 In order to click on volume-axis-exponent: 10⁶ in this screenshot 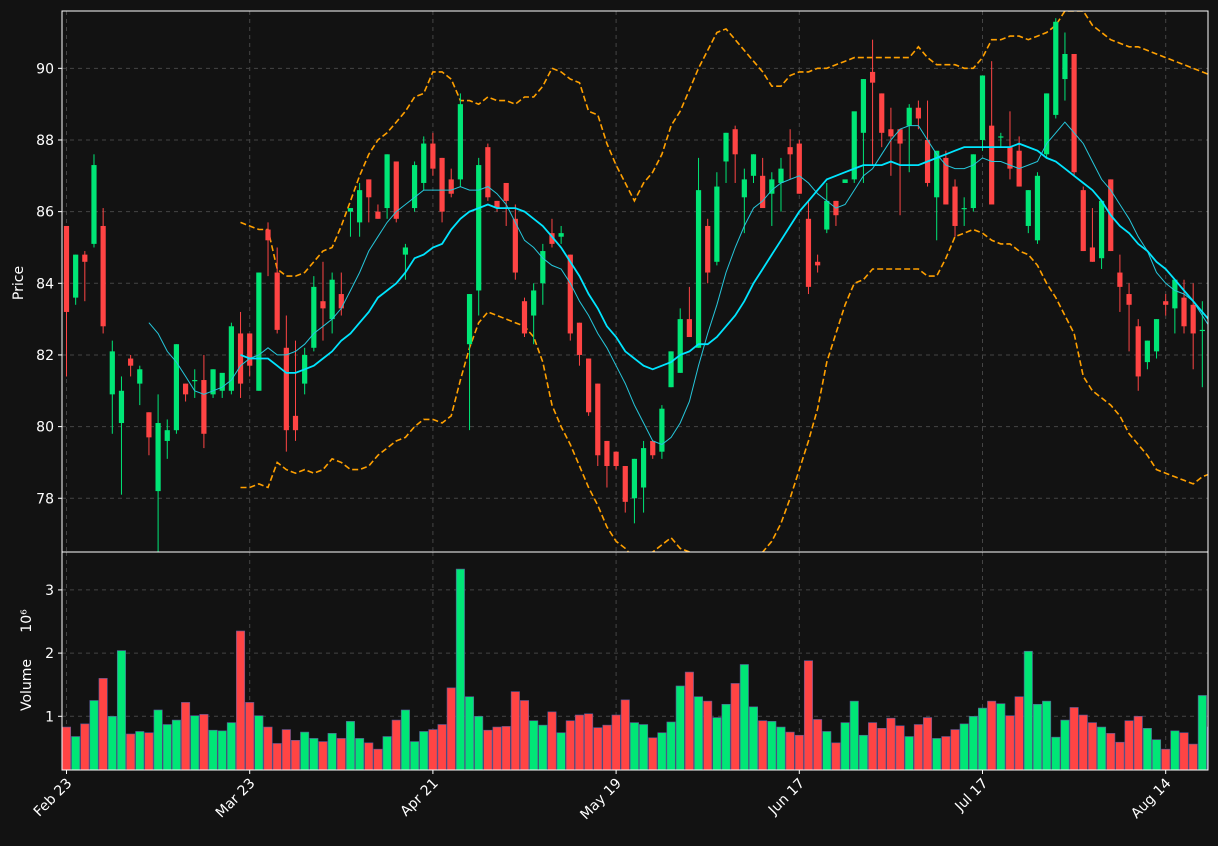, I will do `click(27, 621)`.